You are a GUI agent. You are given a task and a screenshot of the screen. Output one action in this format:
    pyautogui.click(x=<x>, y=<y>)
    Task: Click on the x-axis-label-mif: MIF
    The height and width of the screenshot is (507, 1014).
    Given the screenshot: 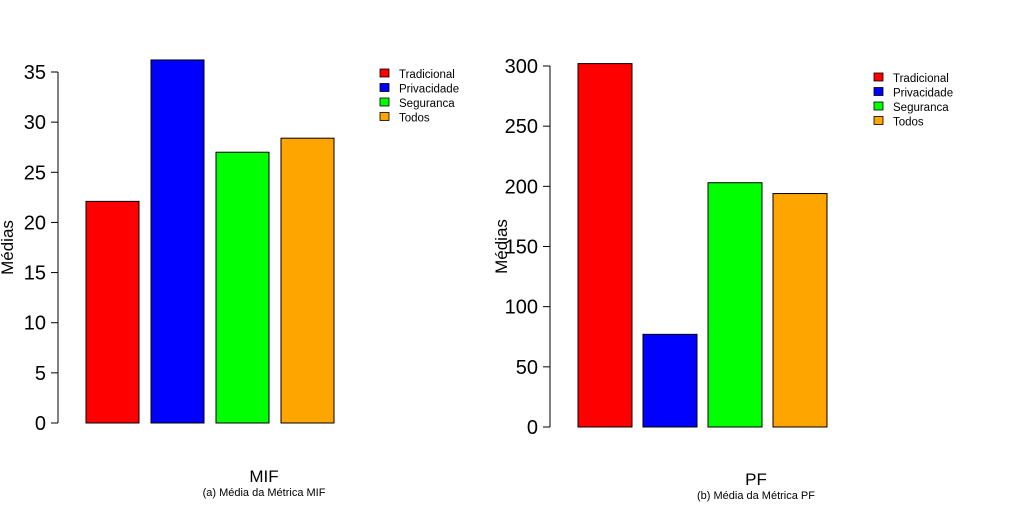 What is the action you would take?
    pyautogui.click(x=263, y=476)
    